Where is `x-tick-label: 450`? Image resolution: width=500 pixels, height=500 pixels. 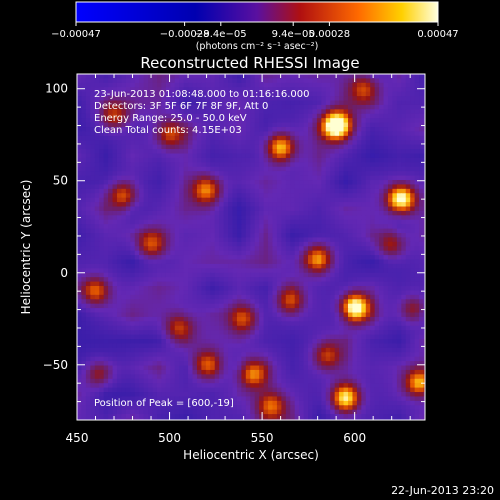
x-tick-label: 450 is located at coordinates (77, 438).